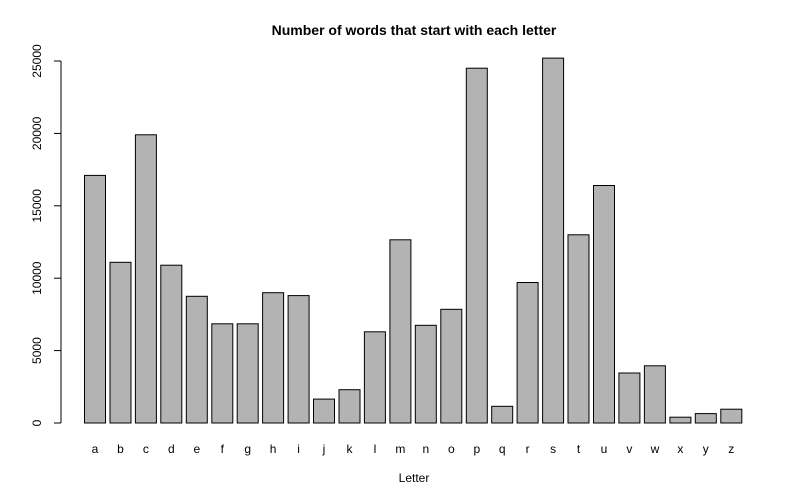 The height and width of the screenshot is (500, 800). I want to click on bar-l, so click(374, 377).